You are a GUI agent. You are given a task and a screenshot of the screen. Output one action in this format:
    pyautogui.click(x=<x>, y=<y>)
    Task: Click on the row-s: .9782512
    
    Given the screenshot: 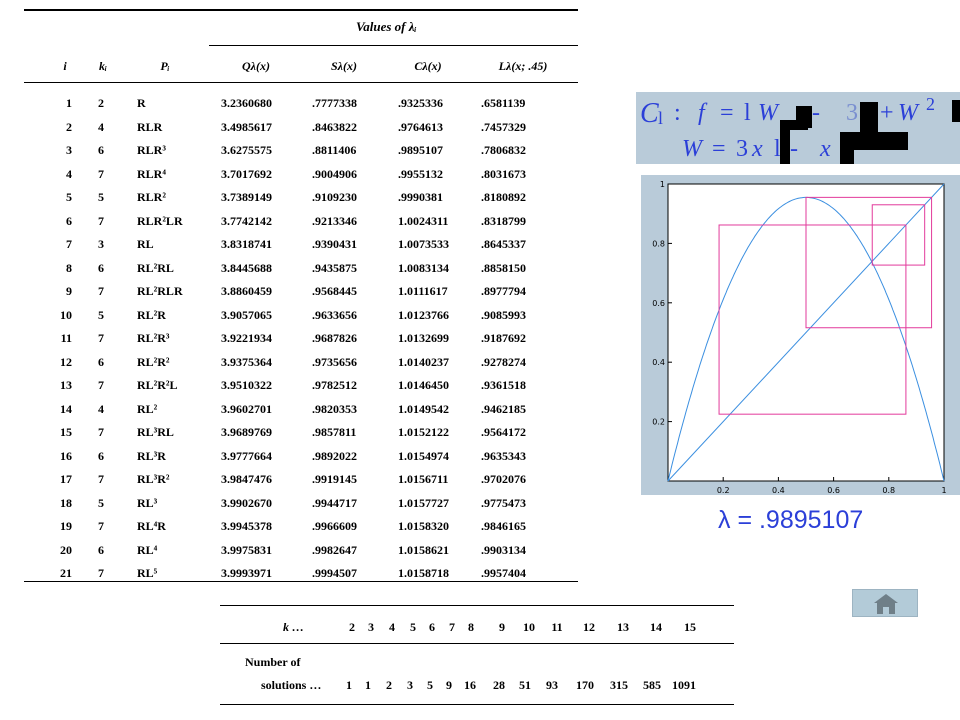 What is the action you would take?
    pyautogui.click(x=334, y=385)
    